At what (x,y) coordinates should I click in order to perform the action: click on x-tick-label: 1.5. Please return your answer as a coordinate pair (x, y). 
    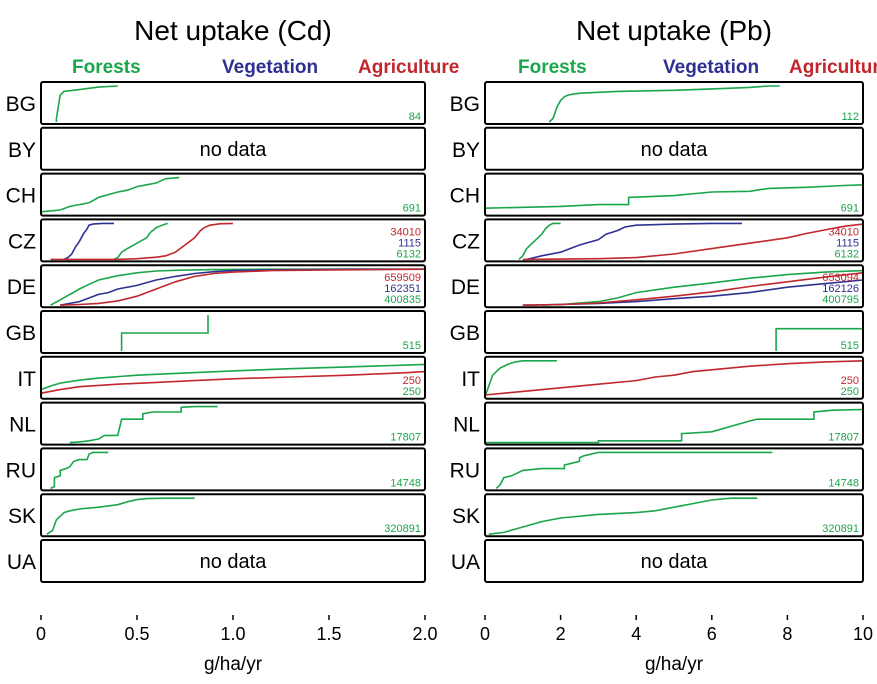
    Looking at the image, I should click on (328, 634).